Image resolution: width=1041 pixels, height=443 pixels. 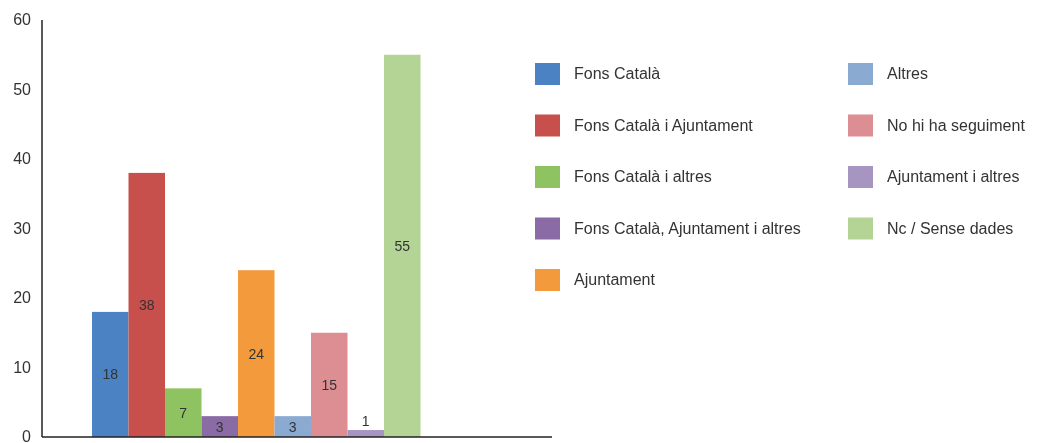 What do you see at coordinates (22, 367) in the screenshot?
I see `y-tick-label: 10` at bounding box center [22, 367].